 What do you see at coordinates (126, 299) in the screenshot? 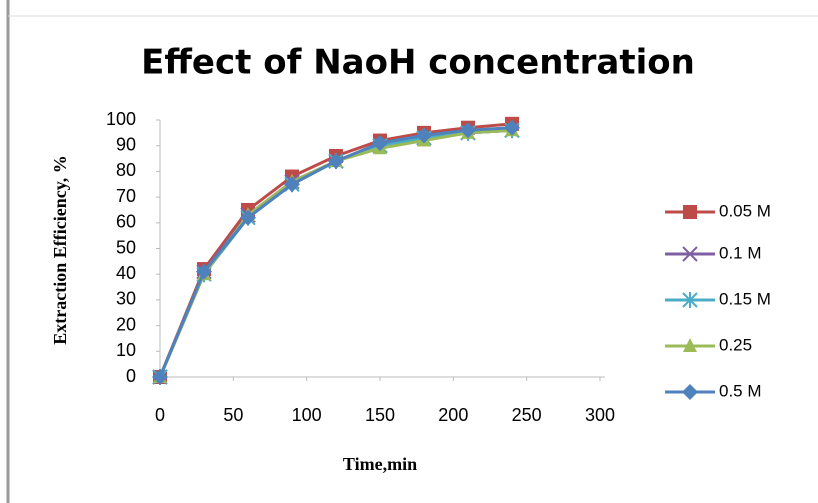
I see `y-tick-label: 30` at bounding box center [126, 299].